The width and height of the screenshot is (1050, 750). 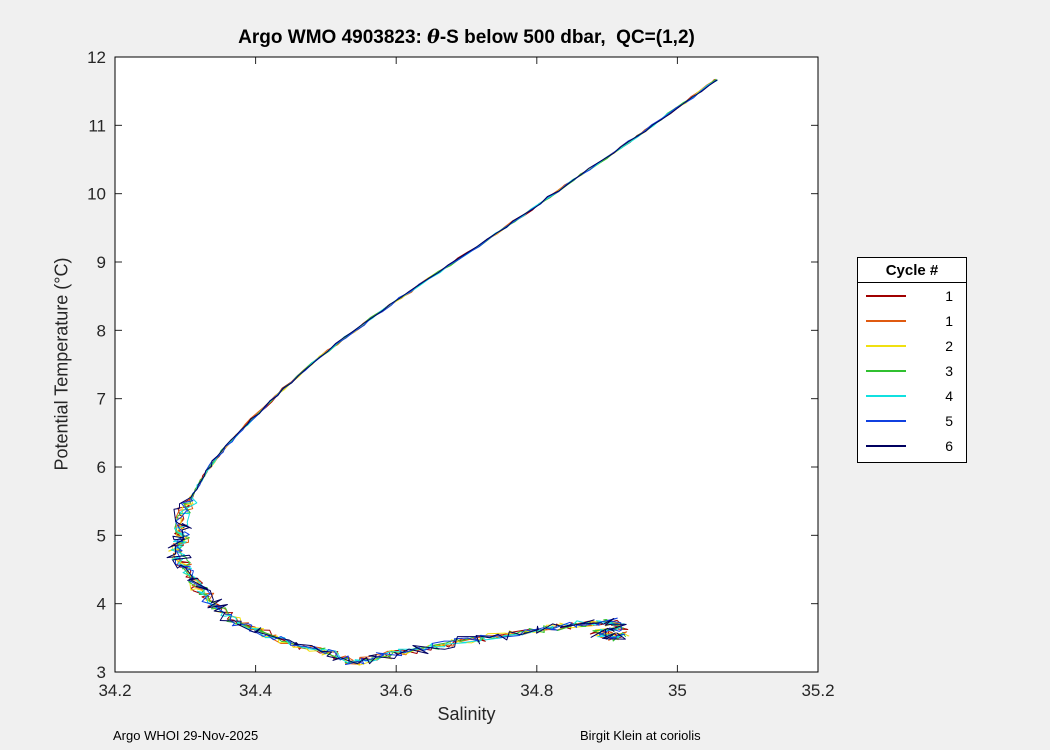 I want to click on legend-entry-label: 6, so click(x=949, y=445).